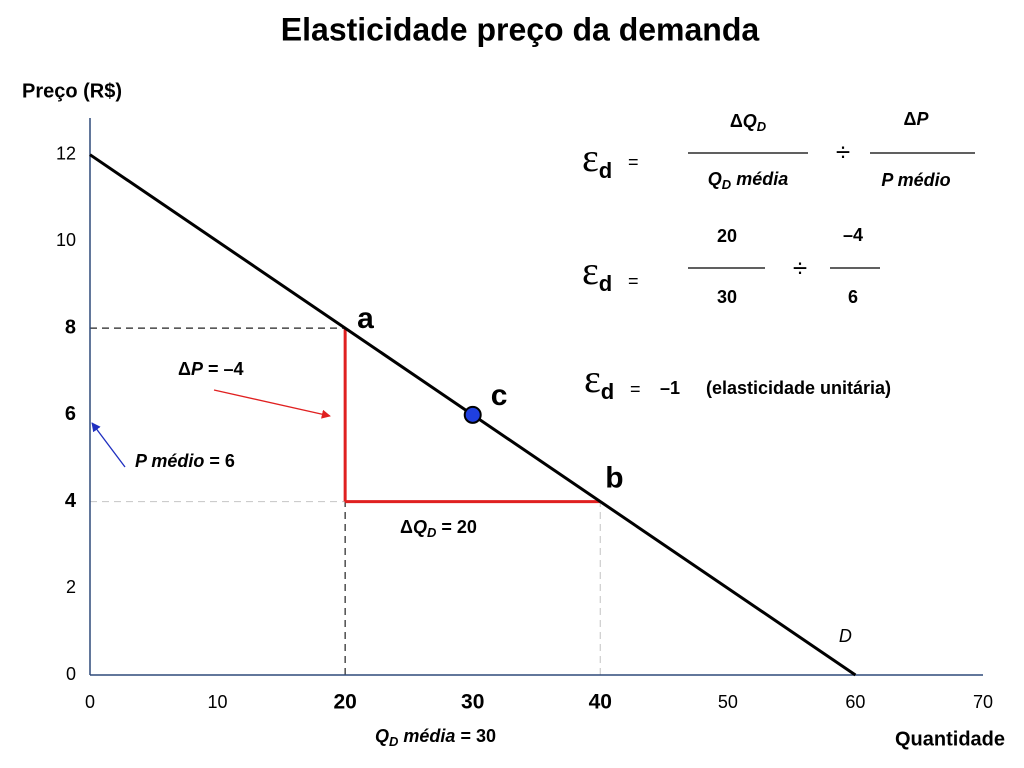  I want to click on q-media-label: QD média = 30, so click(435, 738).